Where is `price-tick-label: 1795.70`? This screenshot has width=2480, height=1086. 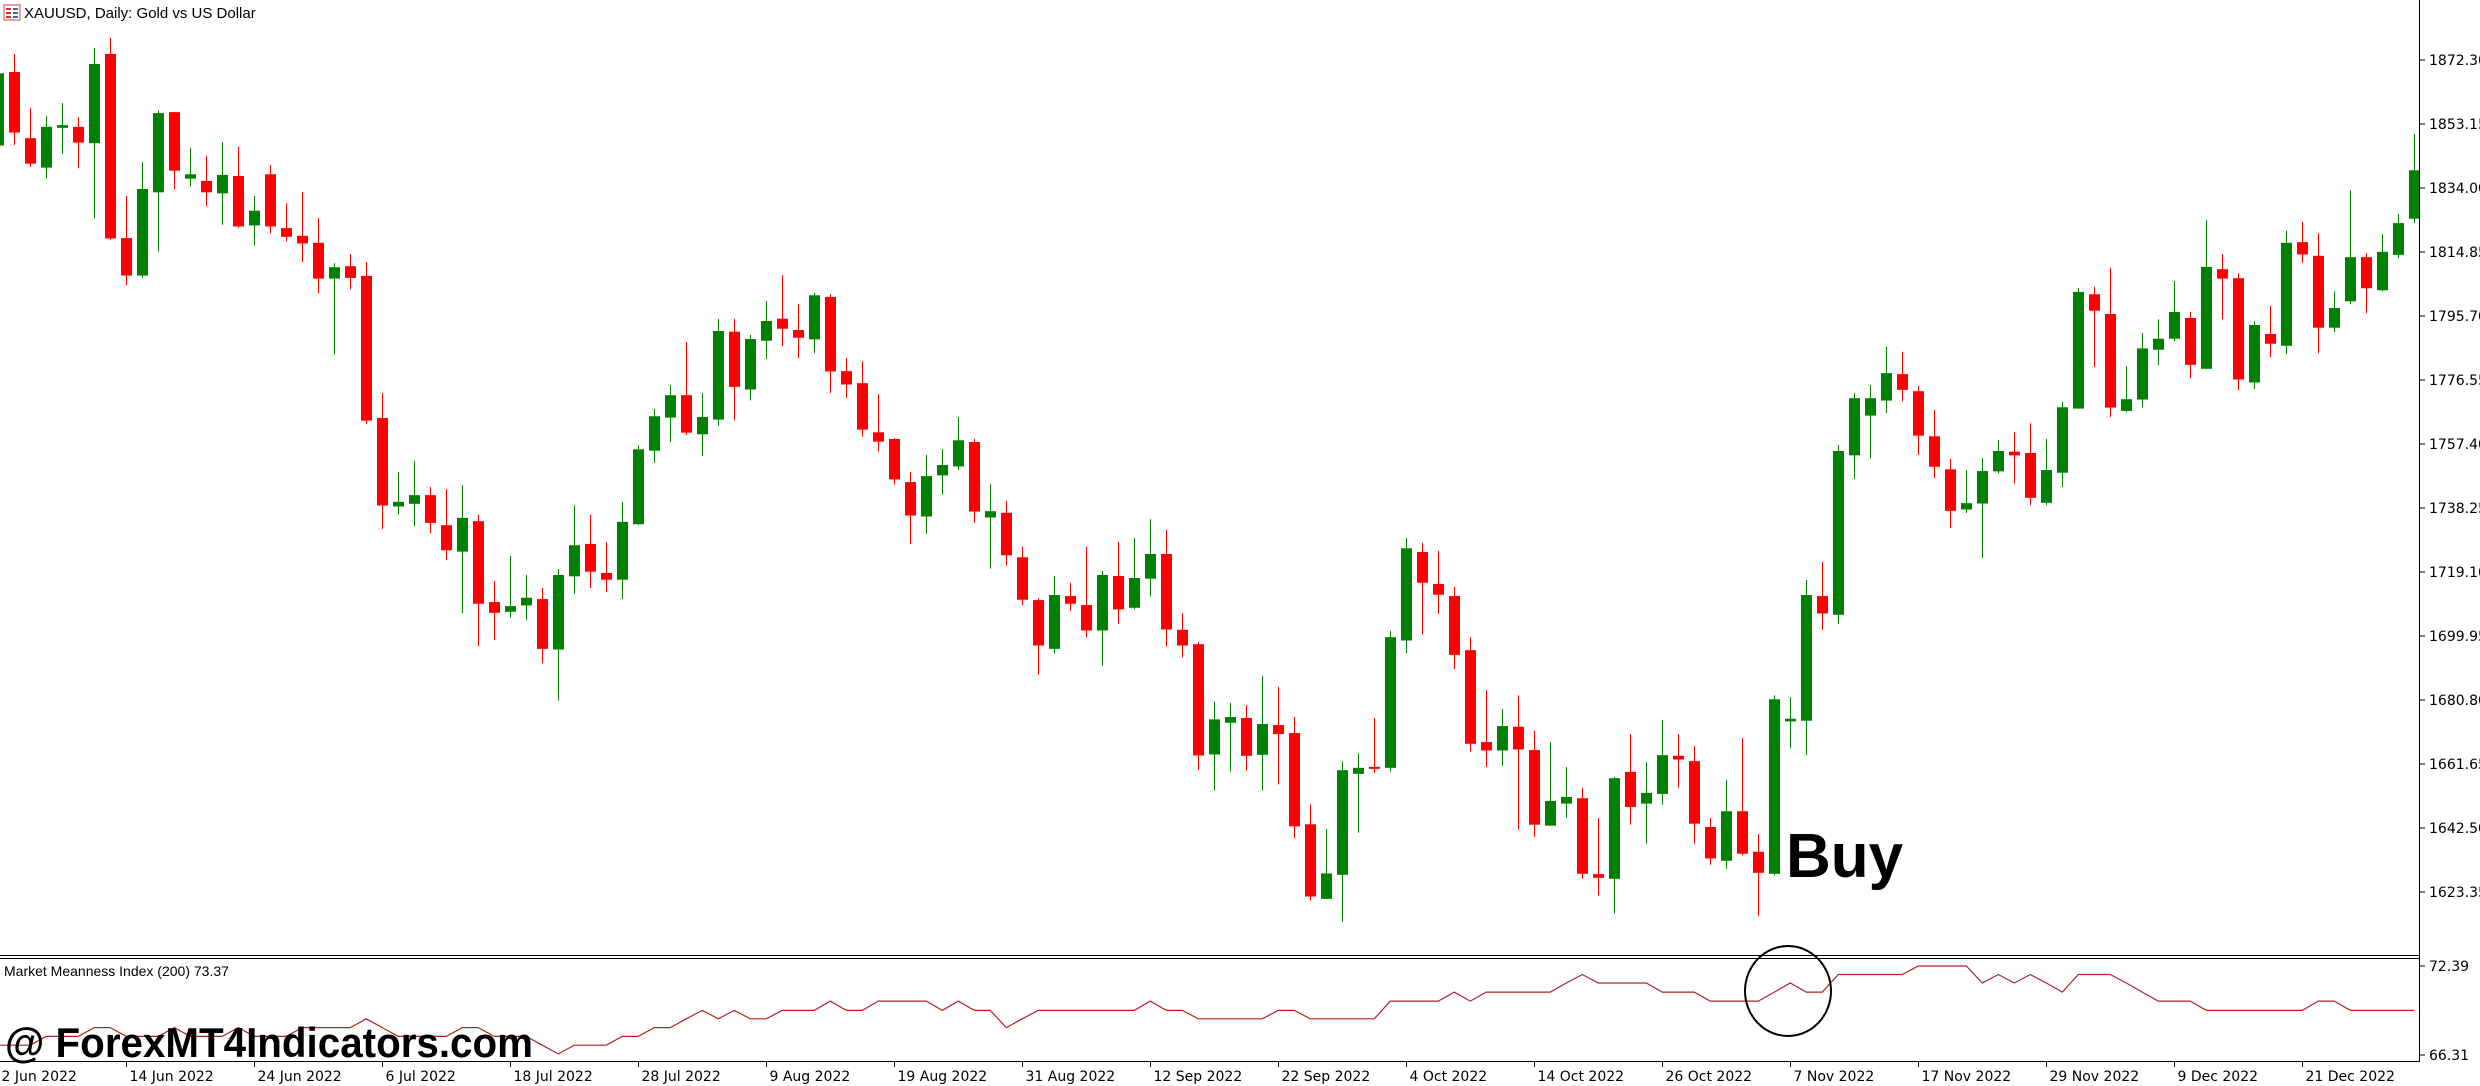 price-tick-label: 1795.70 is located at coordinates (2454, 317).